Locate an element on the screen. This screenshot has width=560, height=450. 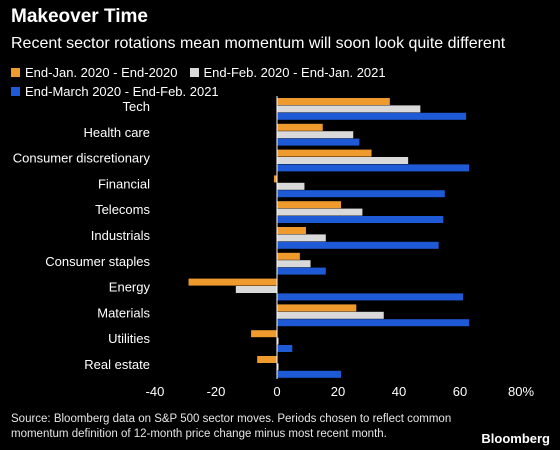
category-label-energy: Energy is located at coordinates (130, 287).